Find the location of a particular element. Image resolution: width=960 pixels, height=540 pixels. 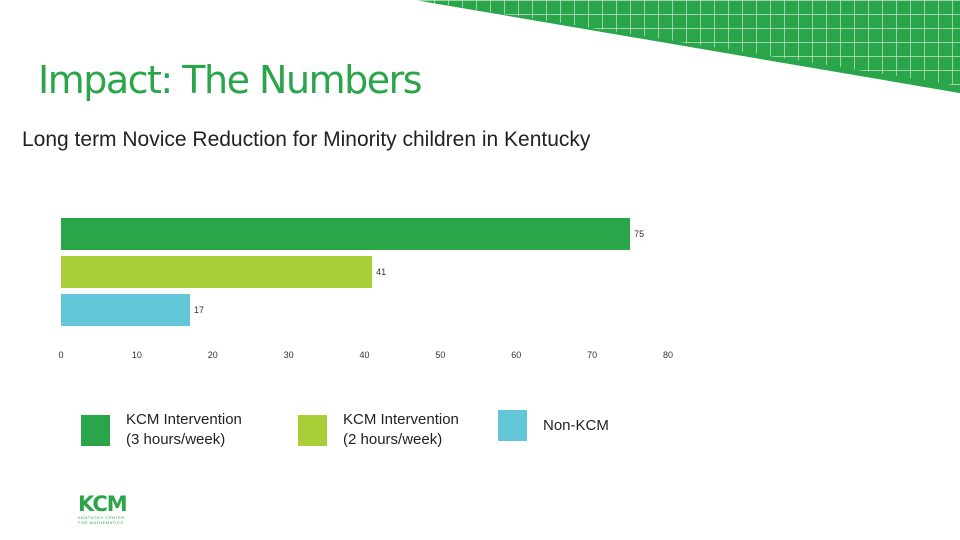

legend-item-kcm-3h: KCM Intervention (3 hours/week) is located at coordinates (161, 430).